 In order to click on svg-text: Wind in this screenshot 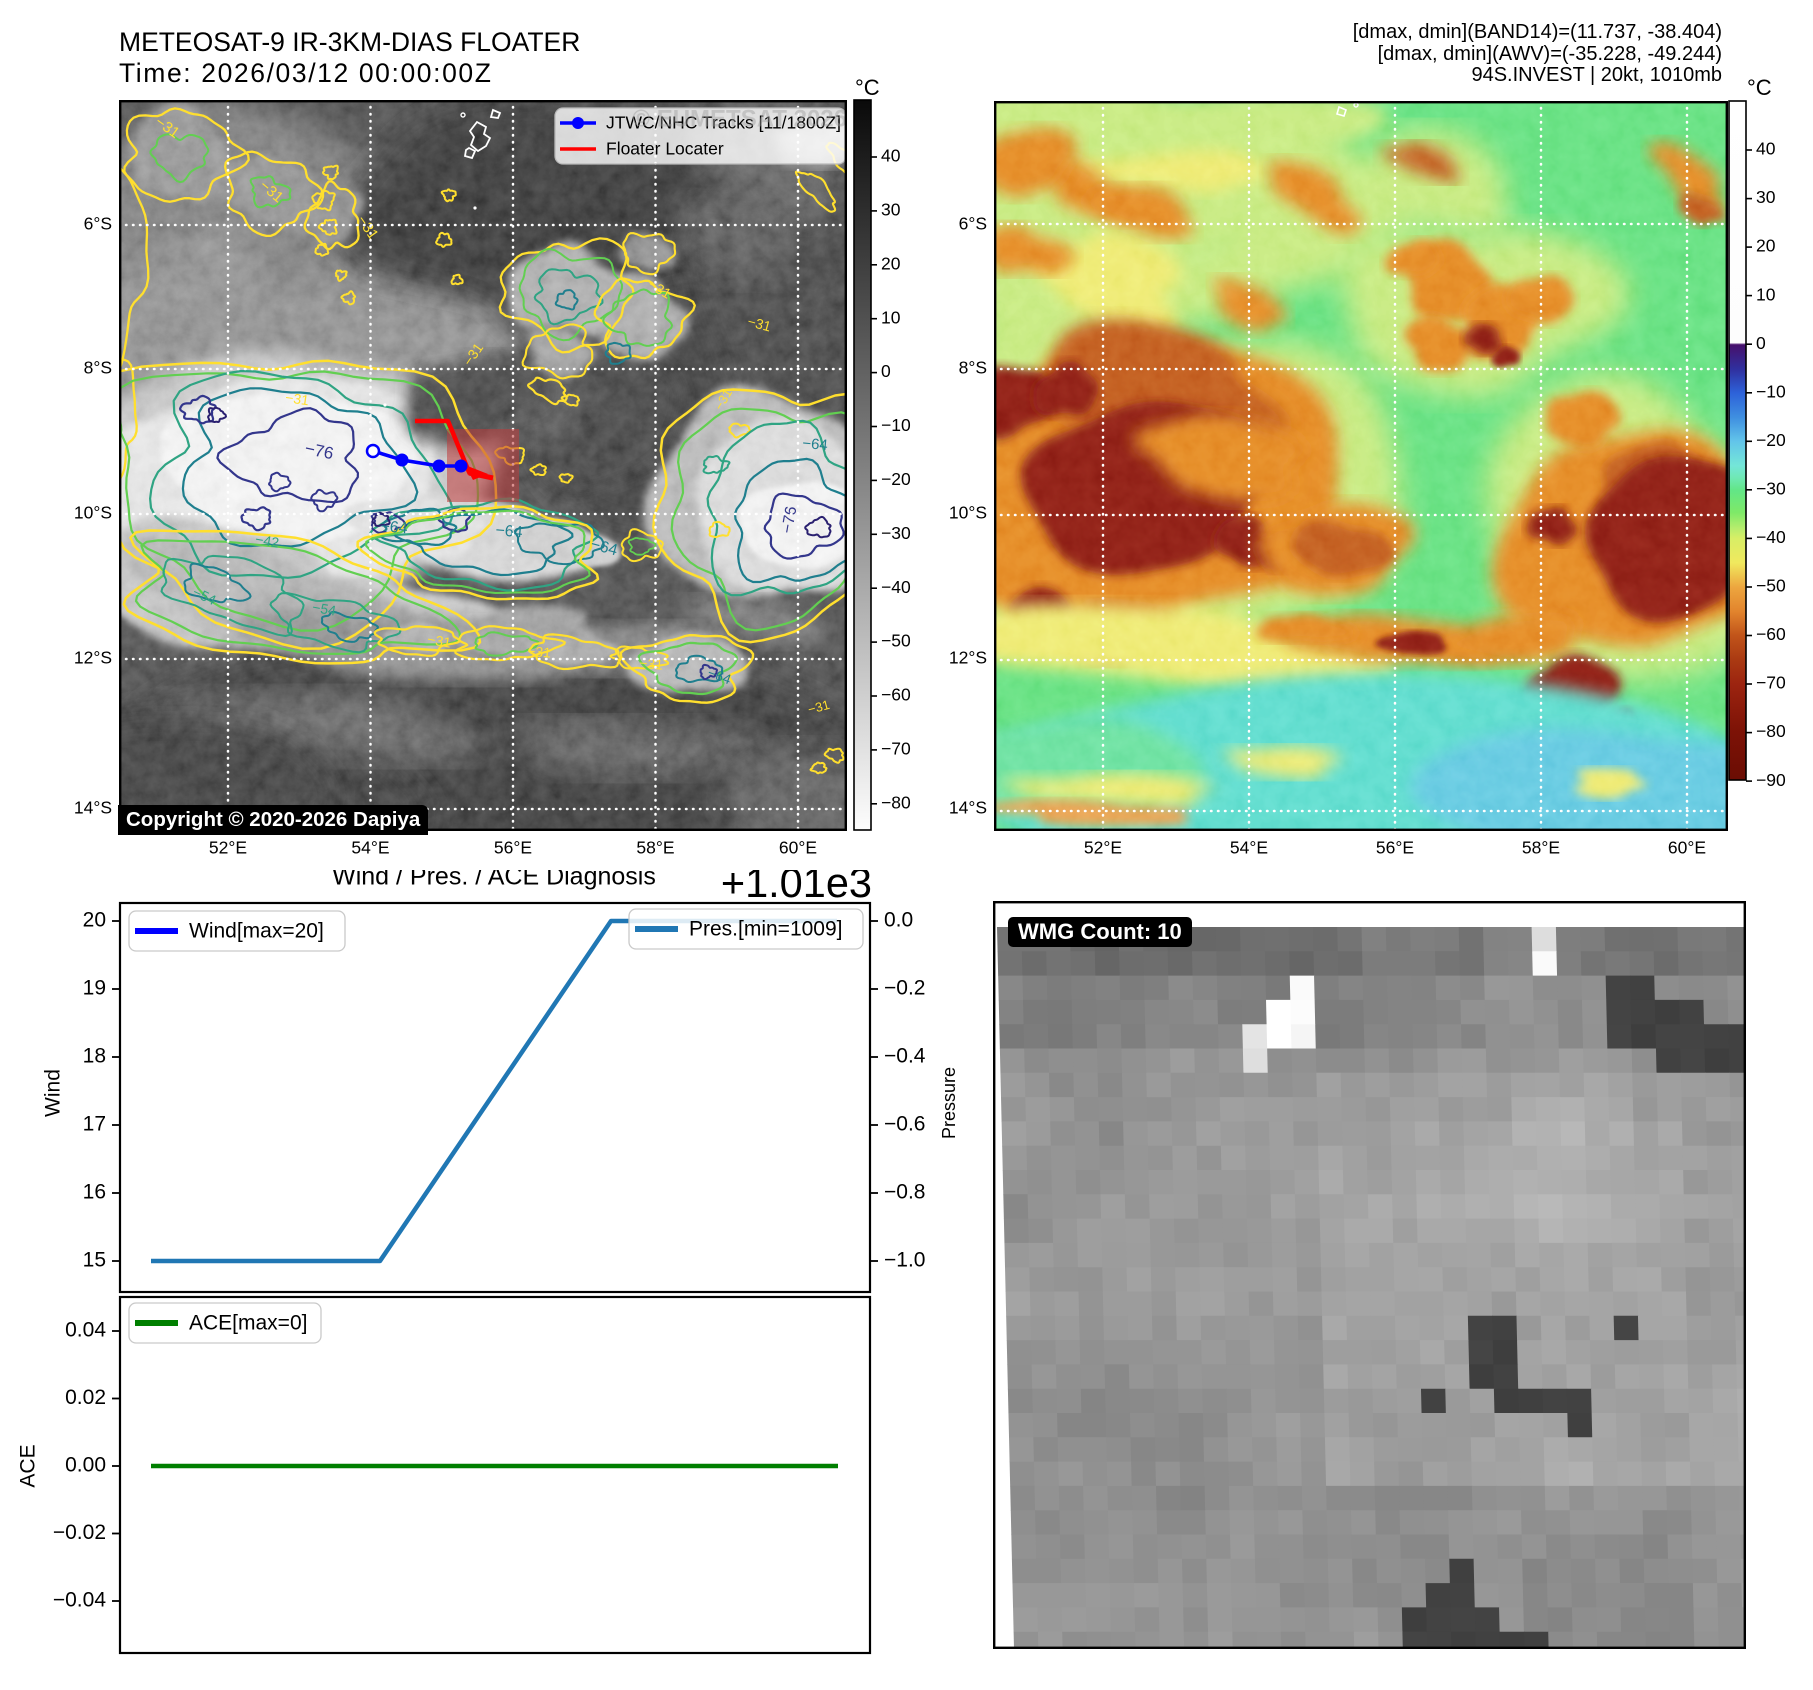, I will do `click(53, 1093)`.